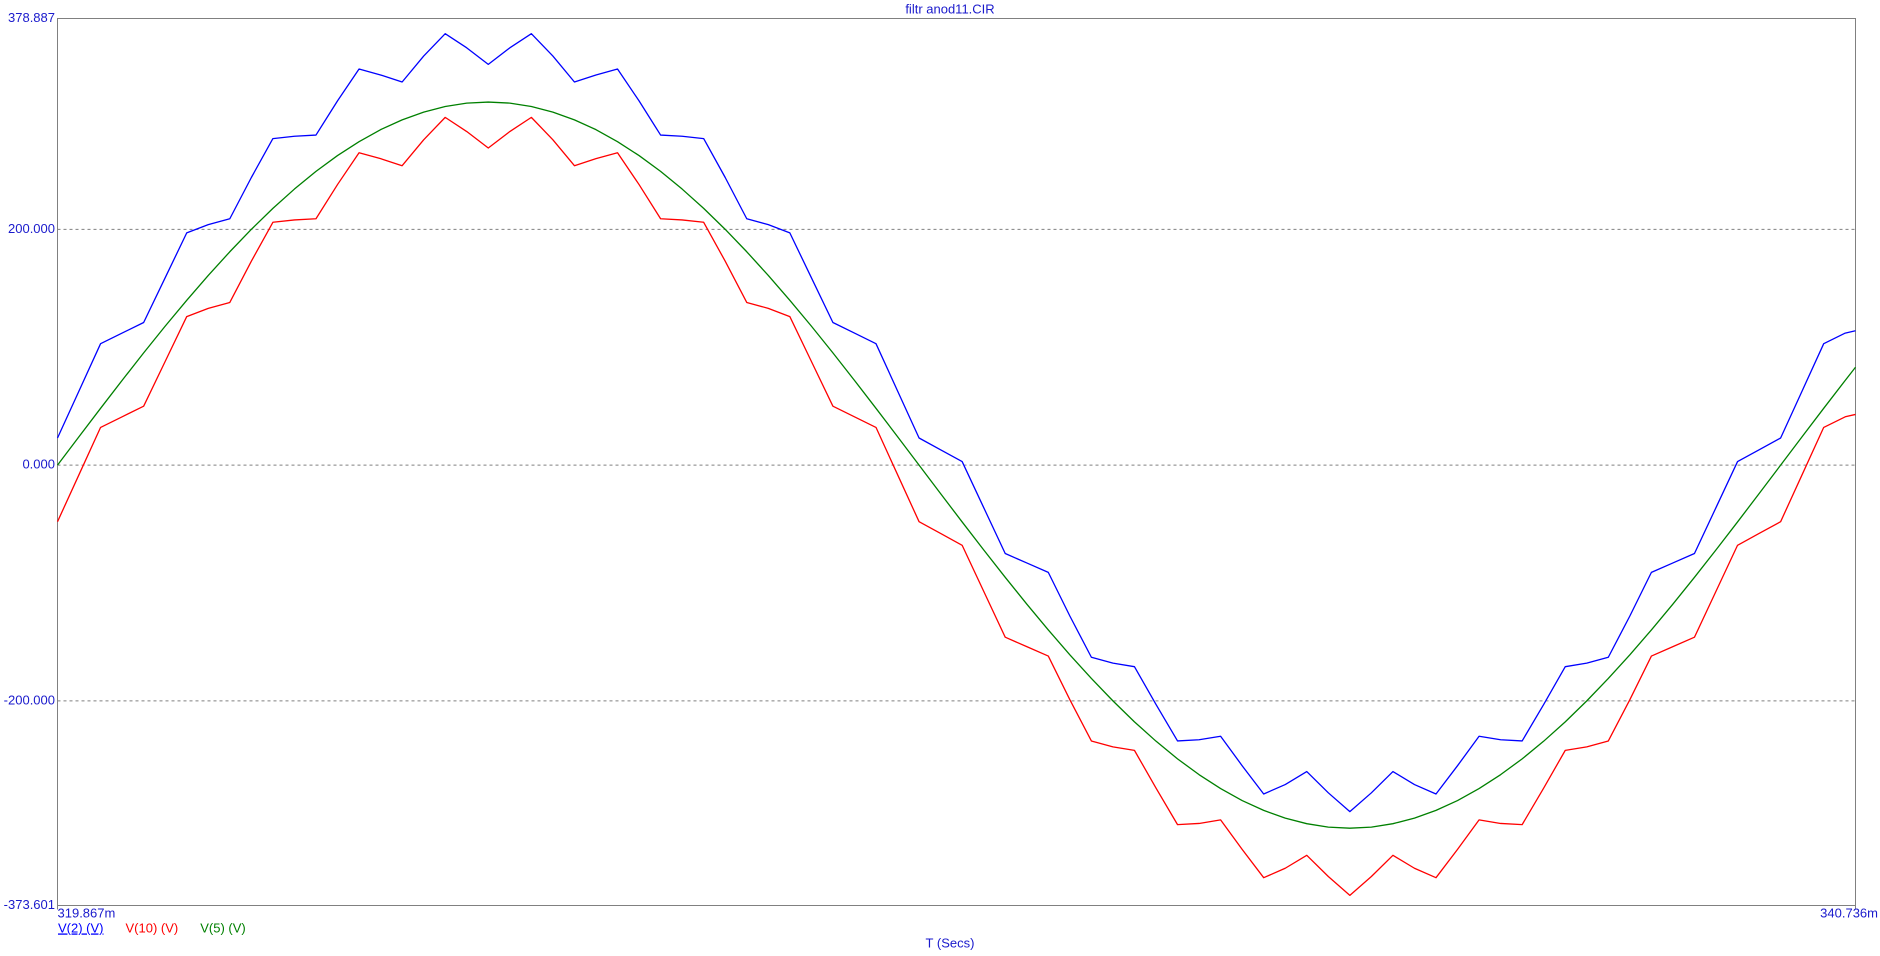  What do you see at coordinates (1849, 912) in the screenshot?
I see `x-tick-label: 340.736m` at bounding box center [1849, 912].